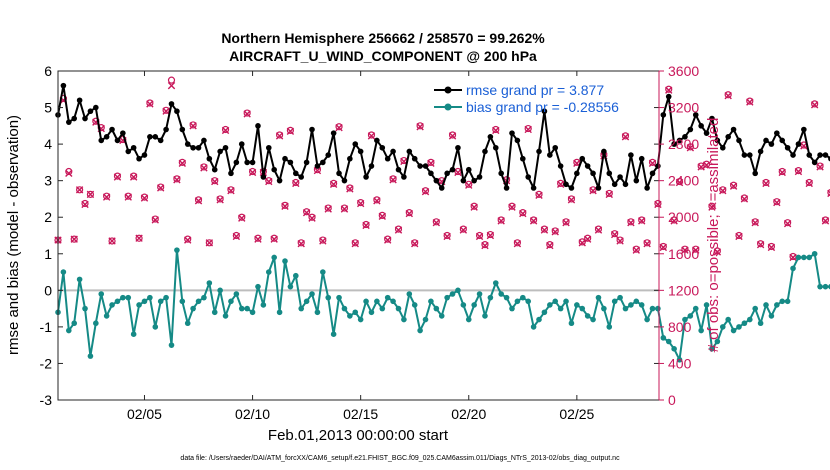  What do you see at coordinates (383, 56) in the screenshot?
I see `chart-title-line2: AIRCRAFT_U_WIND_COMPONENT @ 200 hPa` at bounding box center [383, 56].